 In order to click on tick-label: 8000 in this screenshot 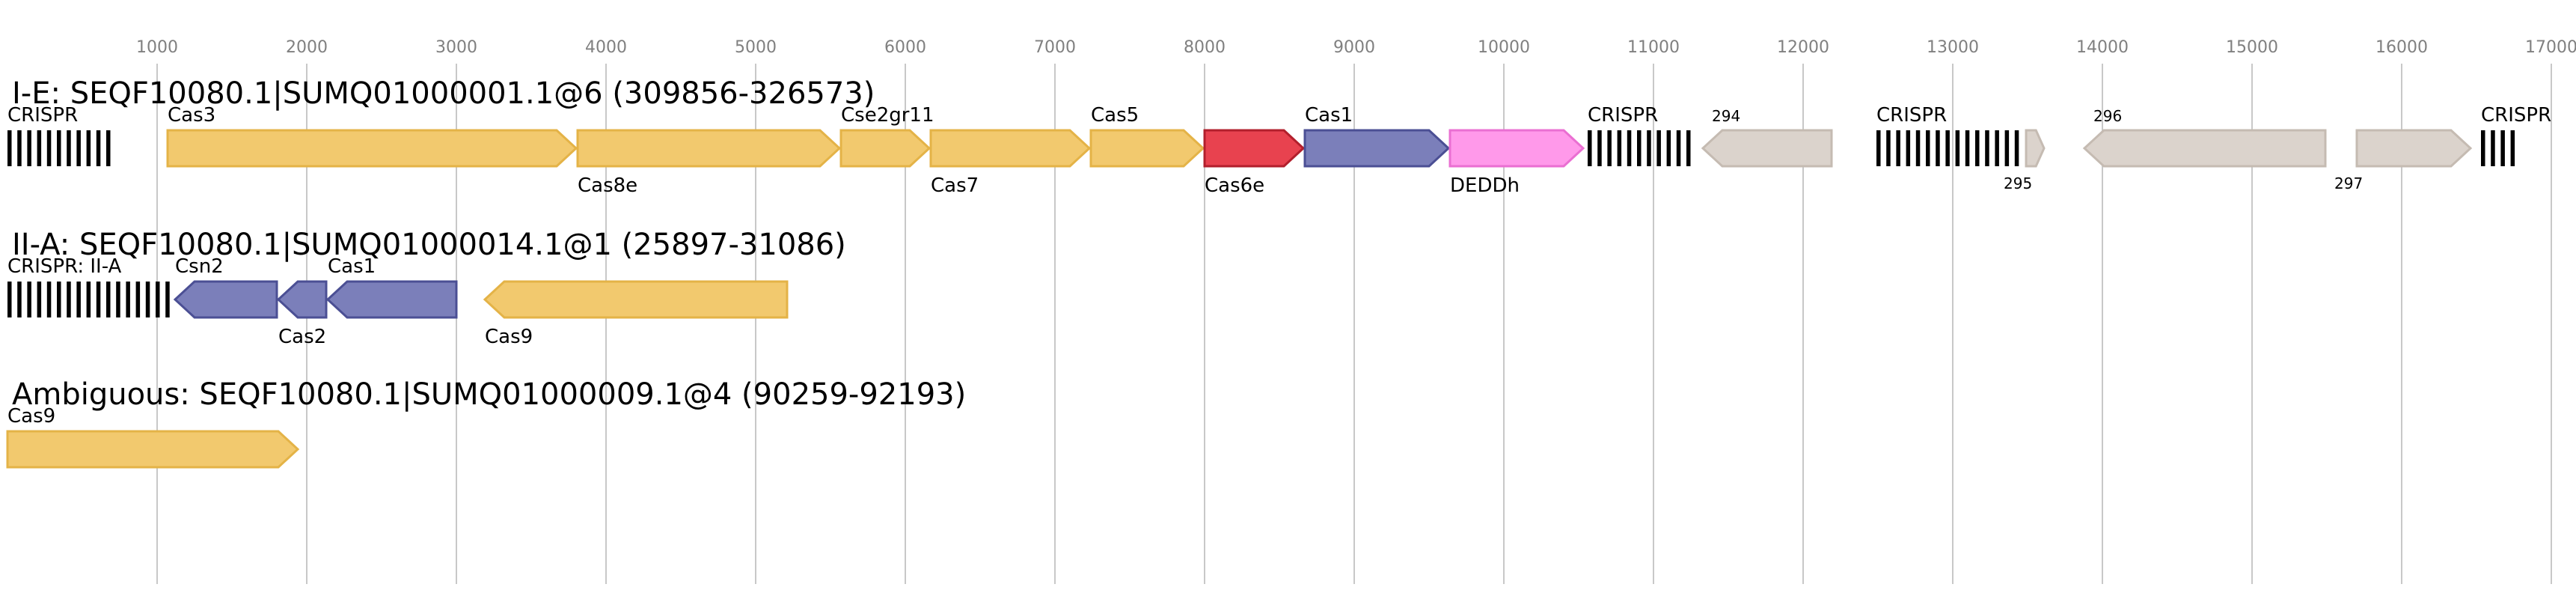, I will do `click(1205, 47)`.